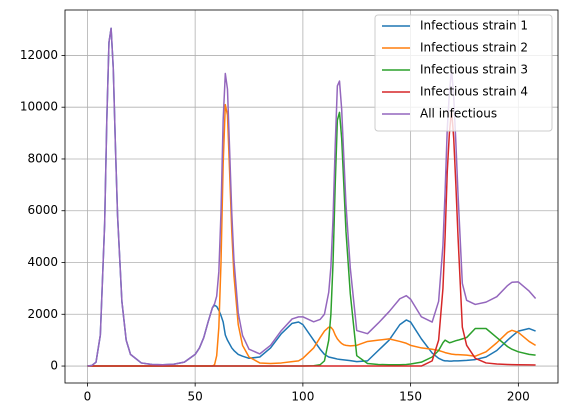 The height and width of the screenshot is (417, 569). Describe the element at coordinates (410, 397) in the screenshot. I see `x-tick-label: 150` at that location.